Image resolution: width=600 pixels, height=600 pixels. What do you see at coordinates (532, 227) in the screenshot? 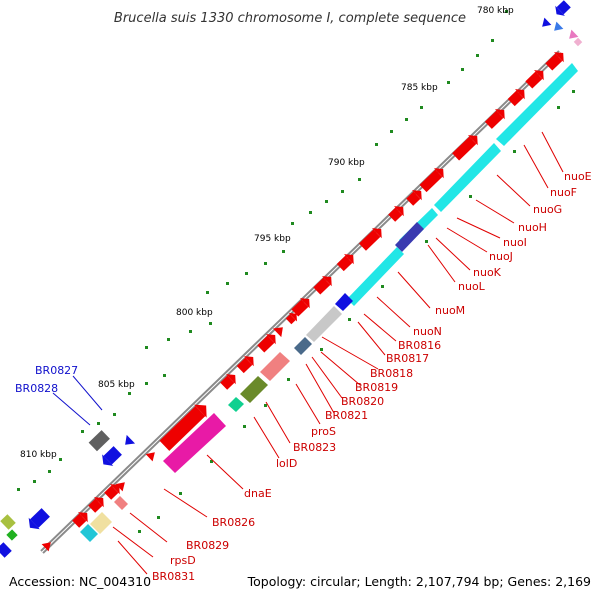
I see `gene-label: nuoH` at bounding box center [532, 227].